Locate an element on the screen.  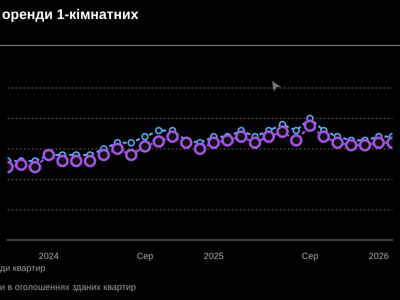
x-tick-label: 2024 is located at coordinates (48, 256).